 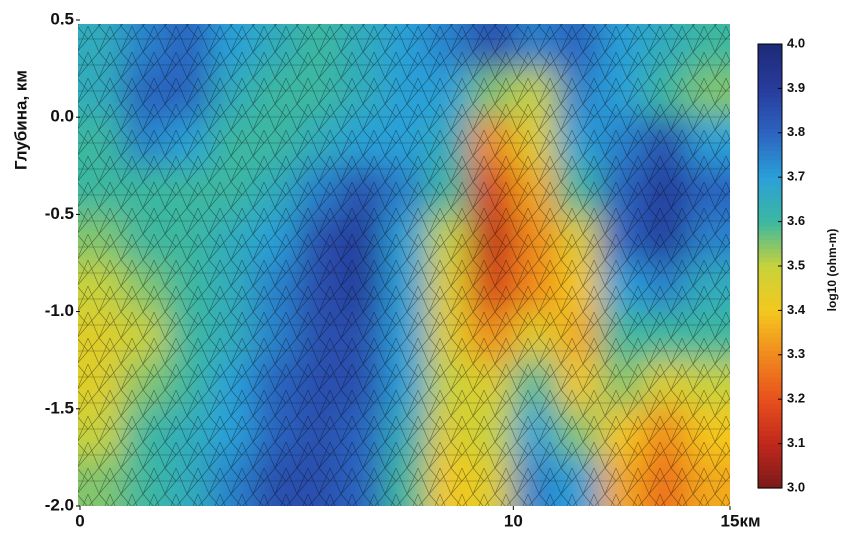 I want to click on y-tick-label: 0.0, so click(x=62, y=116).